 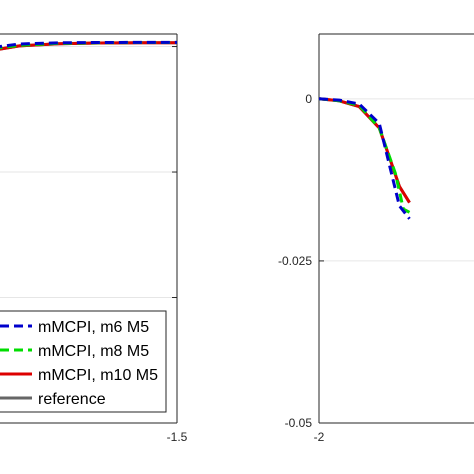 What do you see at coordinates (93, 351) in the screenshot?
I see `legend-label: mMCPI, m8 M5` at bounding box center [93, 351].